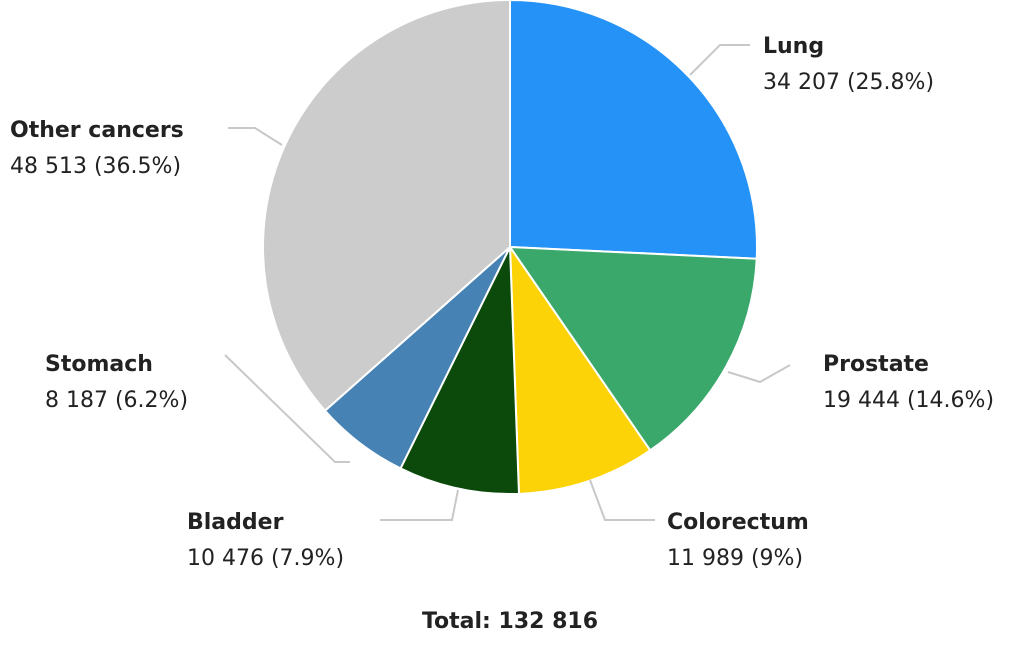 The image size is (1015, 645). What do you see at coordinates (95, 166) in the screenshot?
I see `slice-value-label: 48 513 (36.5%)` at bounding box center [95, 166].